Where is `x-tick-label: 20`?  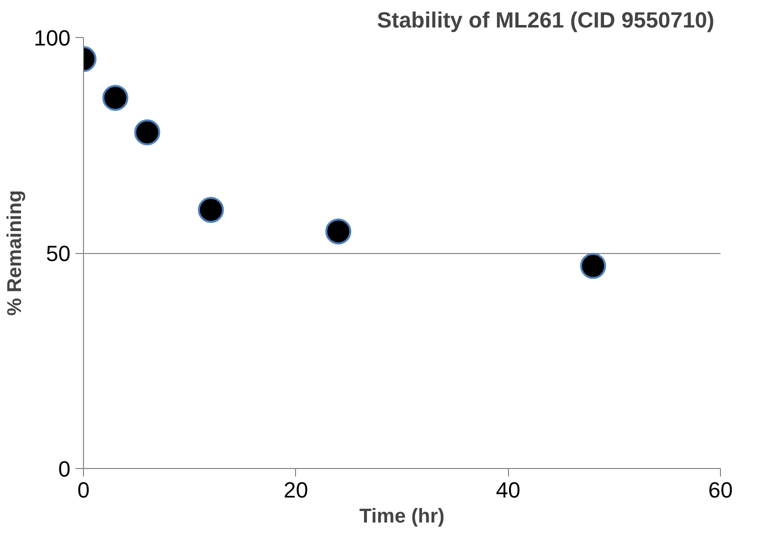
x-tick-label: 20 is located at coordinates (296, 490).